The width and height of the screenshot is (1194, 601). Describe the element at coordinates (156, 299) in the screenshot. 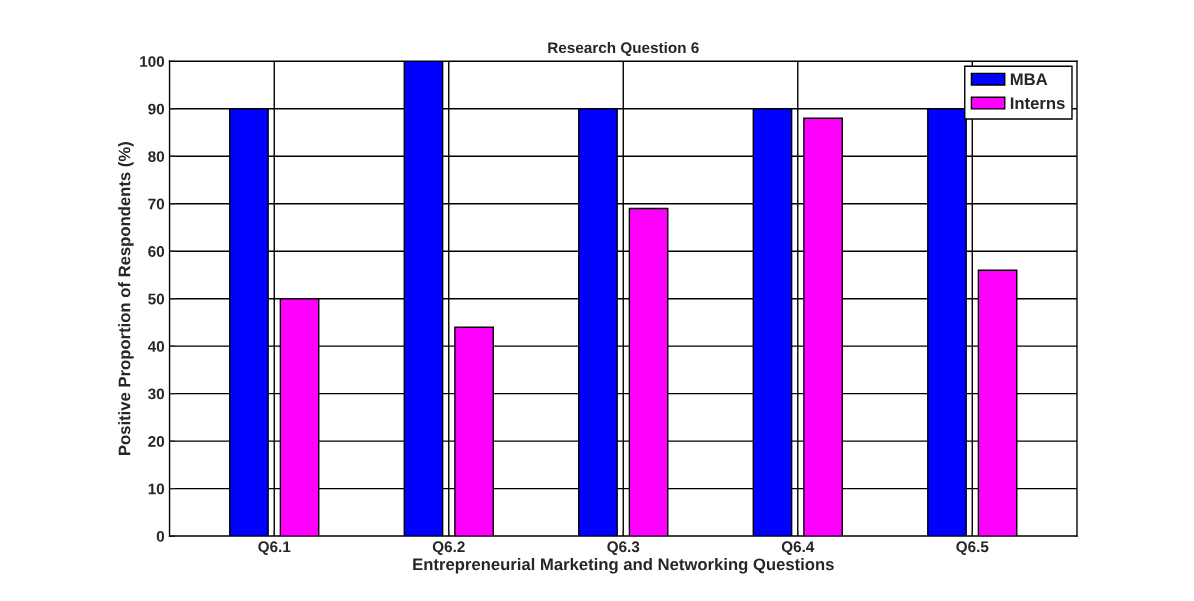

I see `y-tick-label: 50` at that location.